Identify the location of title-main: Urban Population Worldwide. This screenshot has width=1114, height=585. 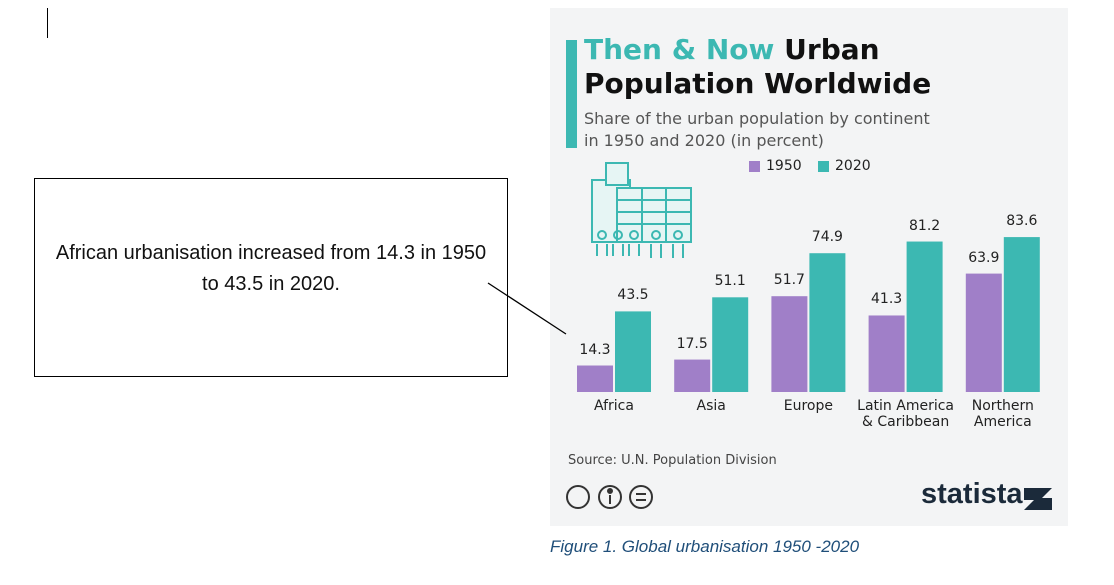
(758, 66).